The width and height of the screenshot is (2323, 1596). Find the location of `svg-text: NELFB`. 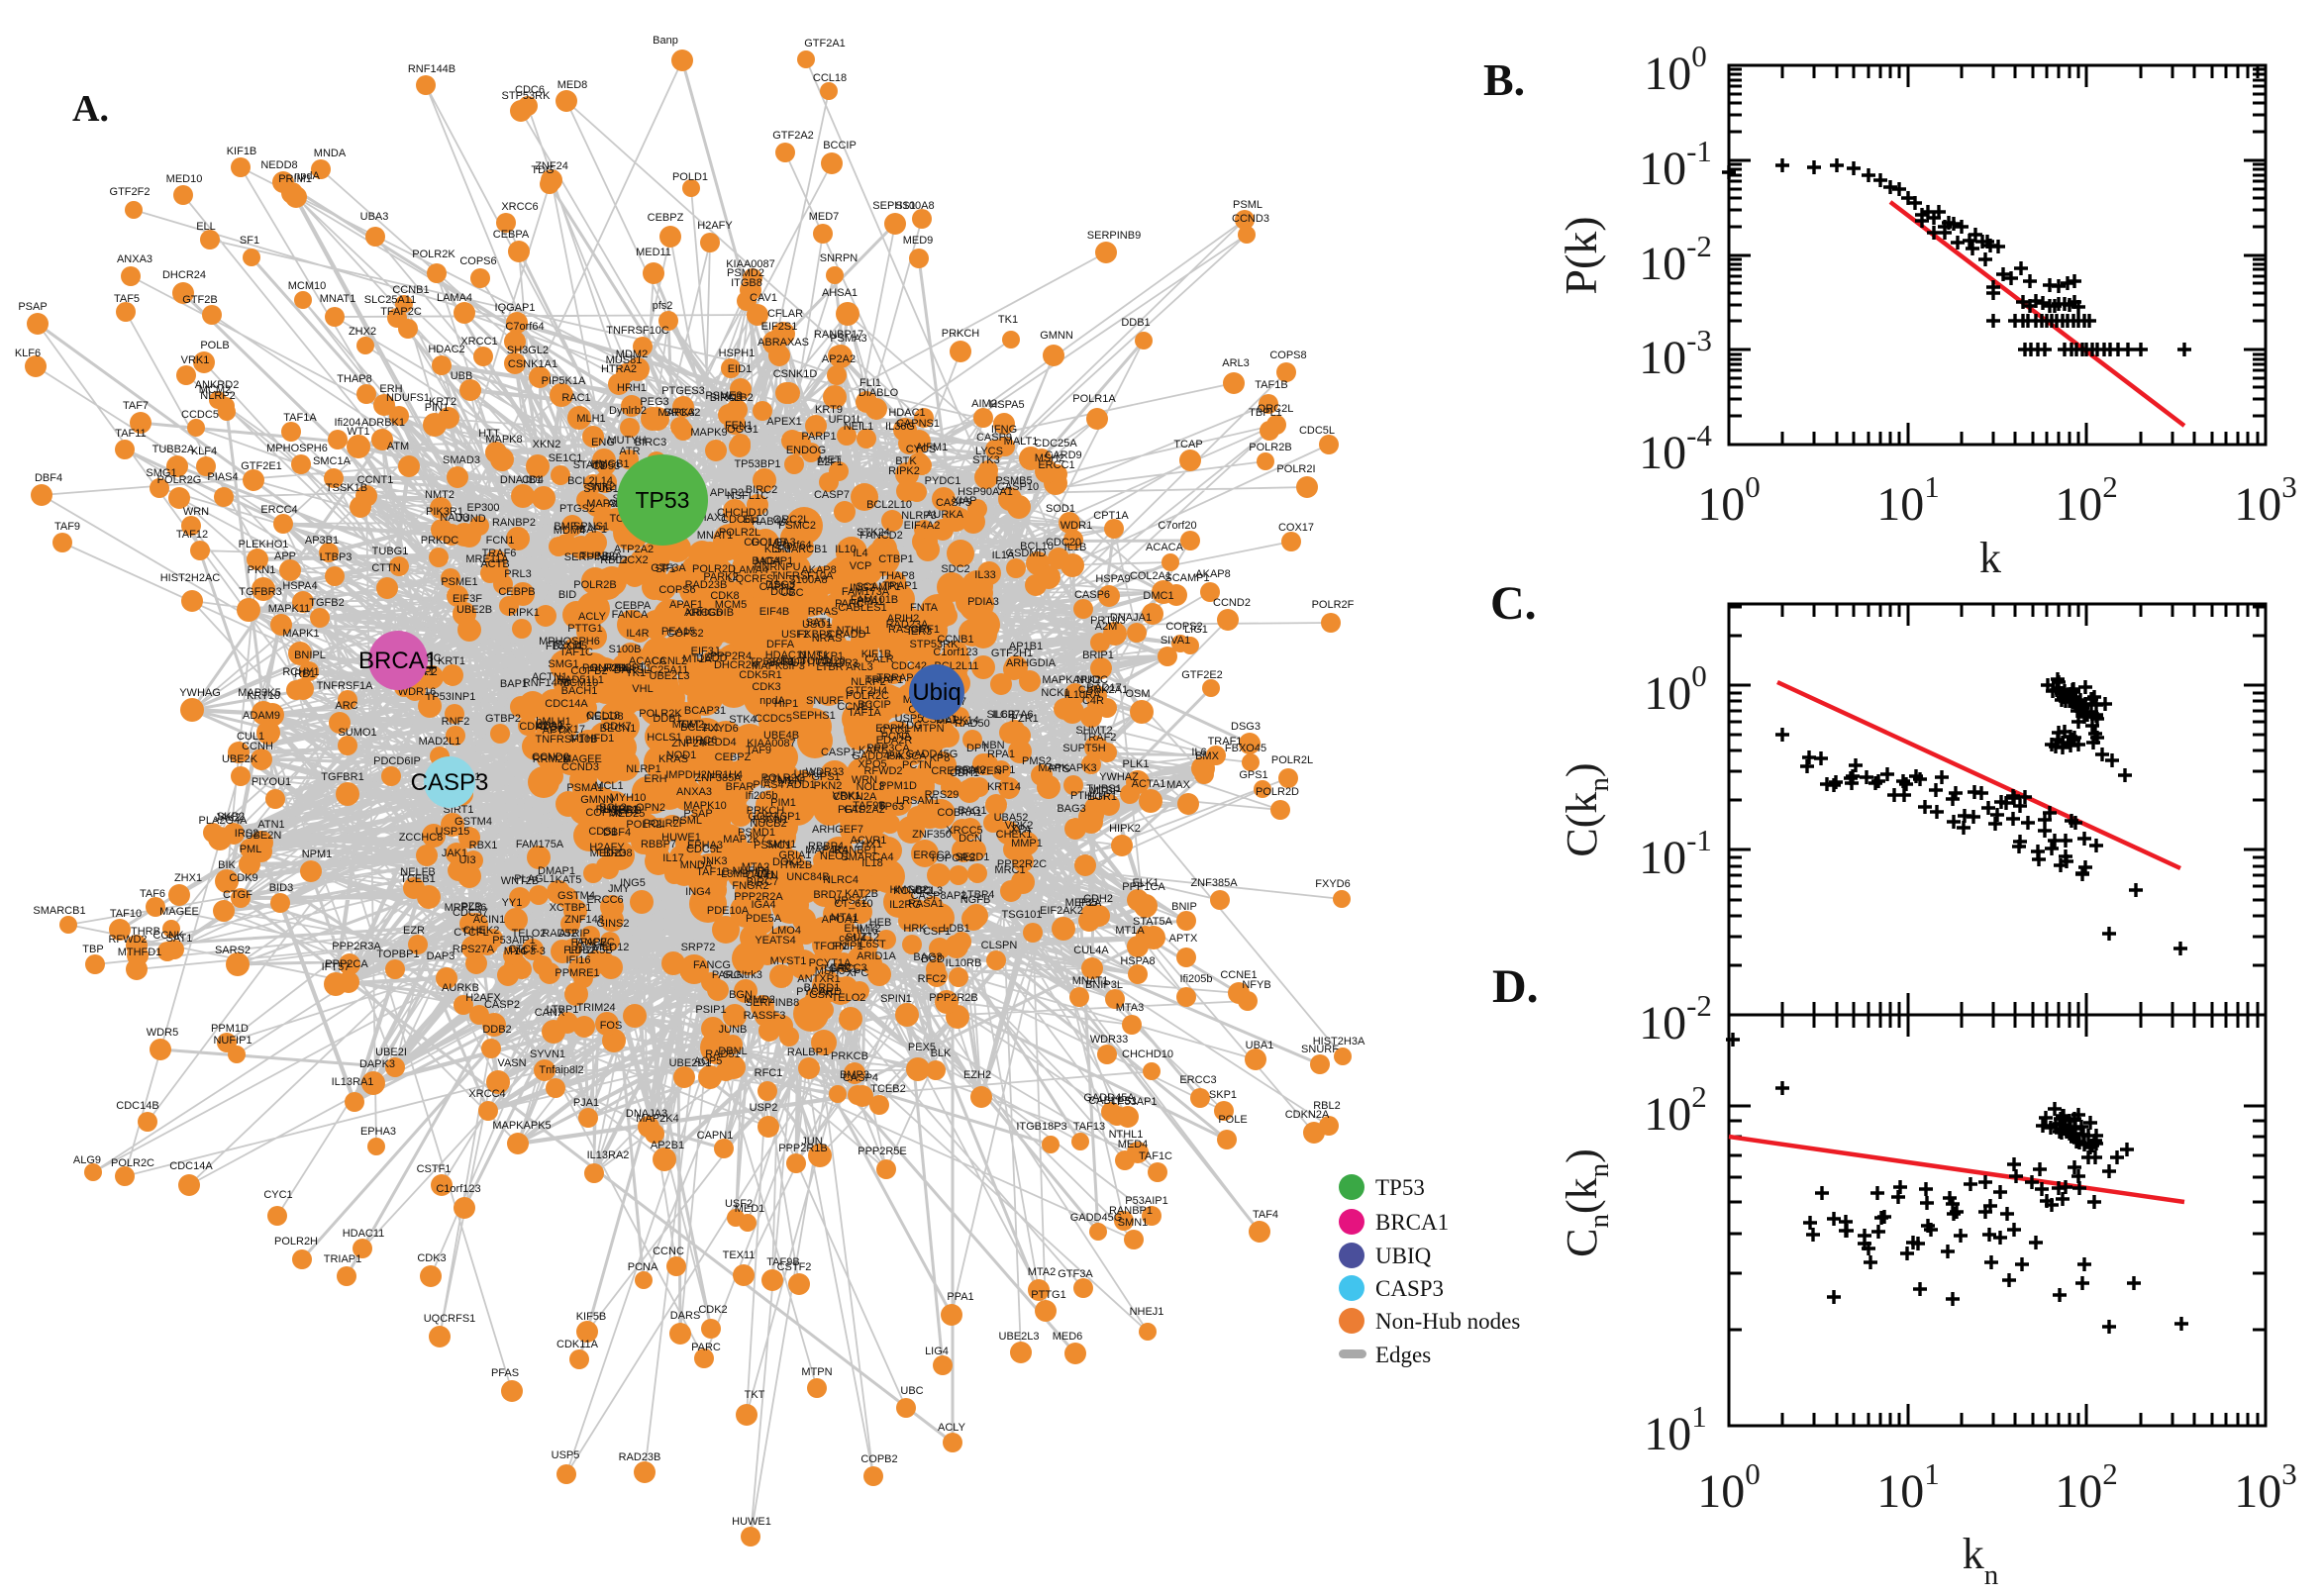

svg-text: NELFB is located at coordinates (417, 872).